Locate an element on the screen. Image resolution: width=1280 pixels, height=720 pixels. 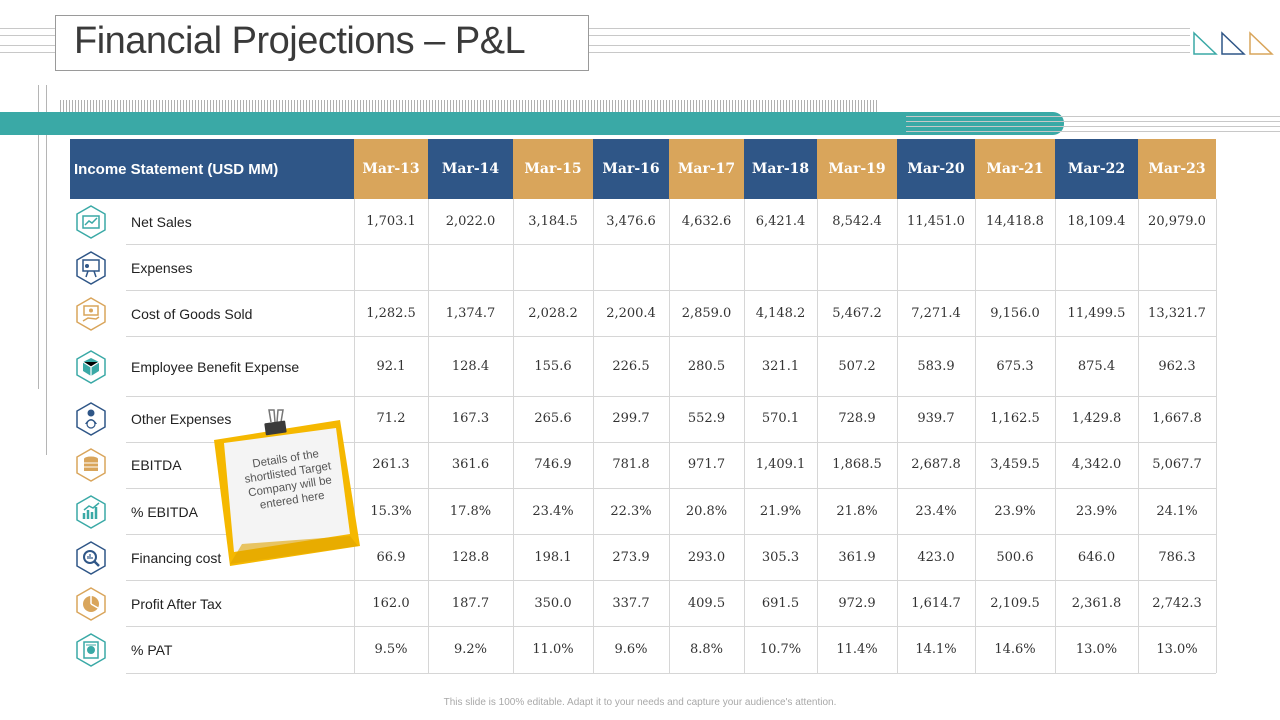
table-cell: 5,467.2 is located at coordinates (857, 313).